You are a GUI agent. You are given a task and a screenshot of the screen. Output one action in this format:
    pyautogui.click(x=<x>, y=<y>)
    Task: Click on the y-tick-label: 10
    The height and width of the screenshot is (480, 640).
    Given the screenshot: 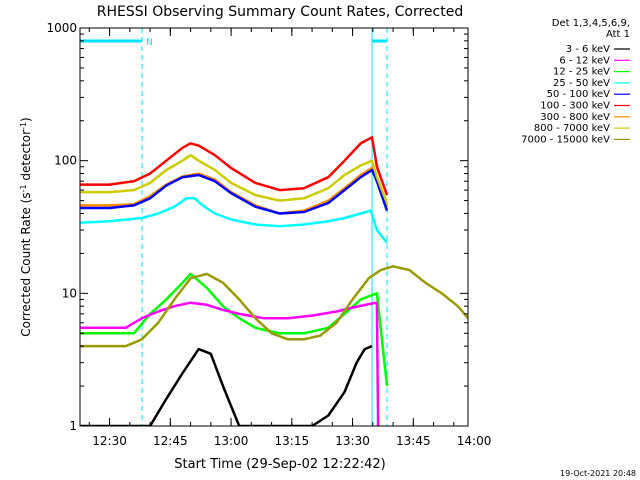 What is the action you would take?
    pyautogui.click(x=69, y=293)
    